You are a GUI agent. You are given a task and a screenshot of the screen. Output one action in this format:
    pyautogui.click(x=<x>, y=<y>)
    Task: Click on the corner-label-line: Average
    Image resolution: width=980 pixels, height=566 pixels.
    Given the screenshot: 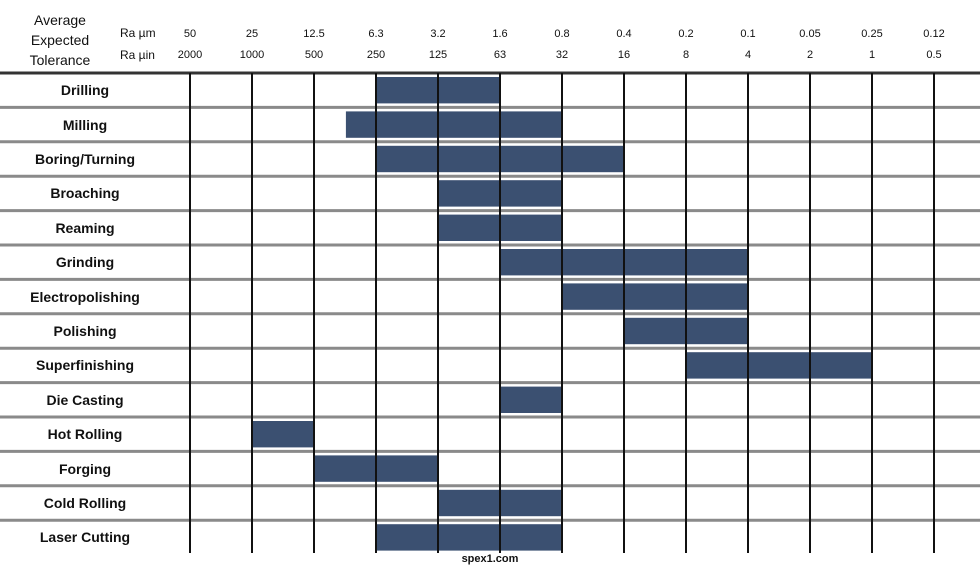 What is the action you would take?
    pyautogui.click(x=60, y=20)
    